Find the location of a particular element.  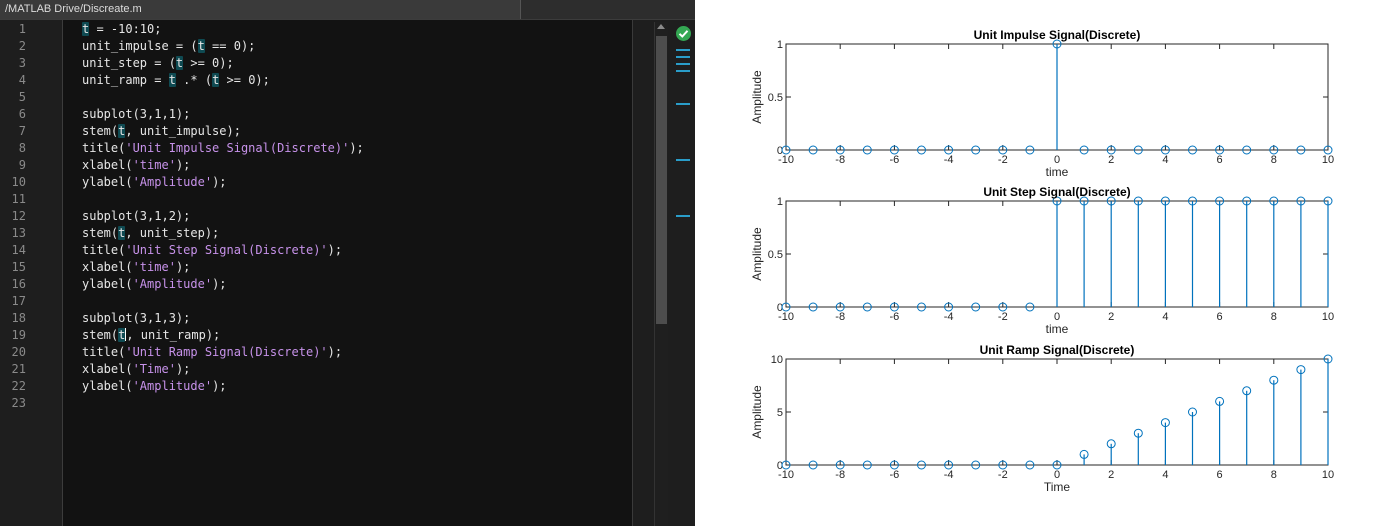

x-tick-label: 10 is located at coordinates (1328, 160).